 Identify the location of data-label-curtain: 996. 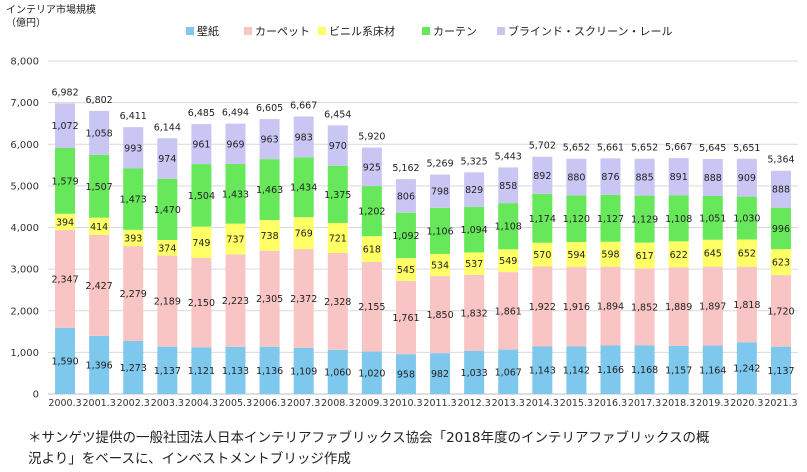
(781, 229).